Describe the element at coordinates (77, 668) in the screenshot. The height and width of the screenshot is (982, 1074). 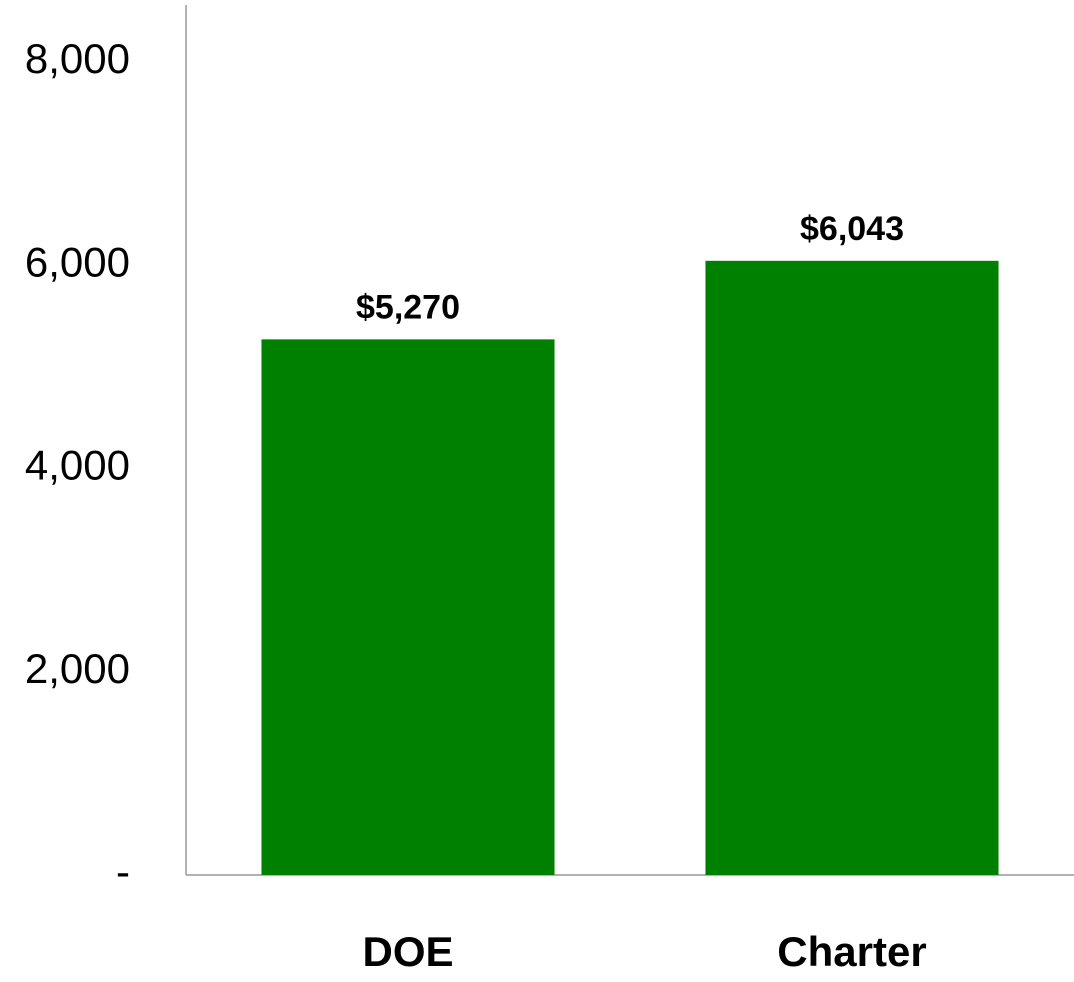
I see `y-tick-label: 2,000` at that location.